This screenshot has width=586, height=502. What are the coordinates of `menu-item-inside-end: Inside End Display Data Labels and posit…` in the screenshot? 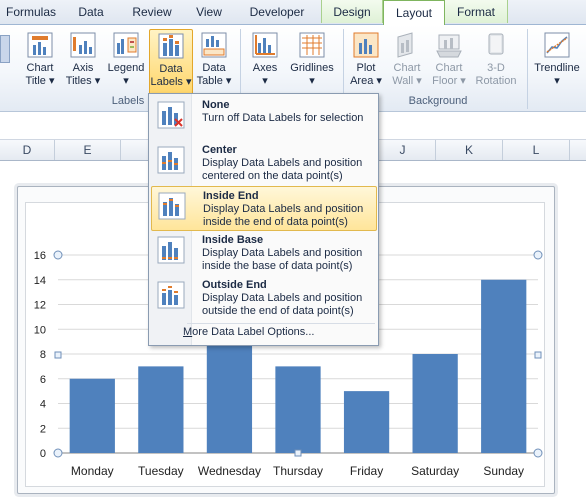 It's located at (264, 208).